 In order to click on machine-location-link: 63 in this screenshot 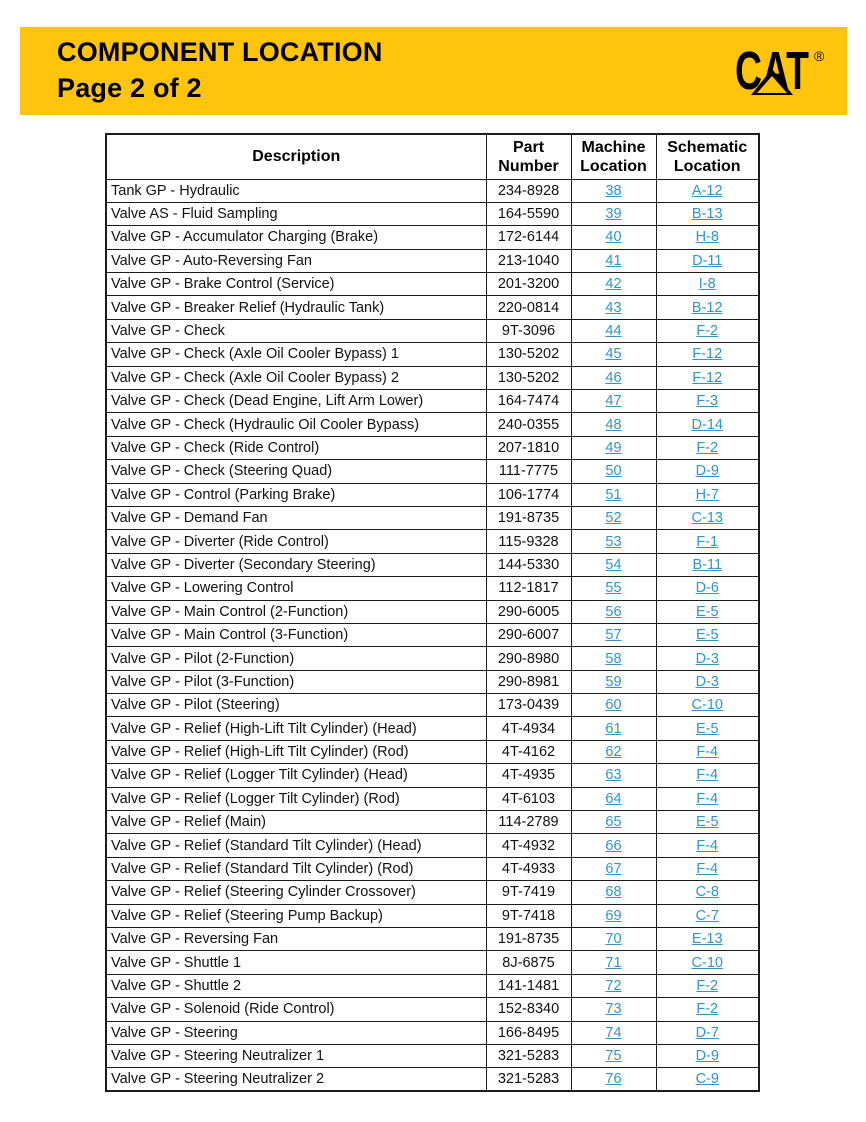, I will do `click(613, 775)`.